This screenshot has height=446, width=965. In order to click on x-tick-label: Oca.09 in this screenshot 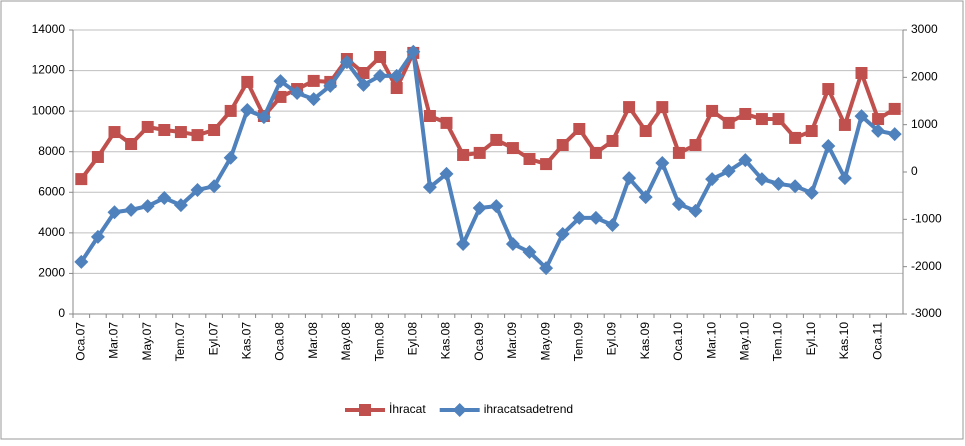, I will do `click(479, 341)`.